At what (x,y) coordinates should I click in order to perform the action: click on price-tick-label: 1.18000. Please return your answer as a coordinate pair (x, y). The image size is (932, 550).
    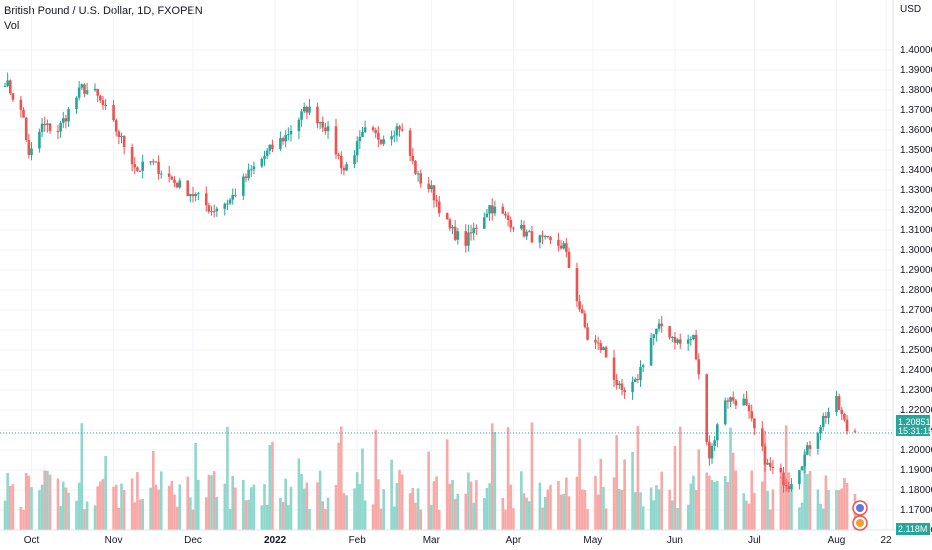
    Looking at the image, I should click on (916, 490).